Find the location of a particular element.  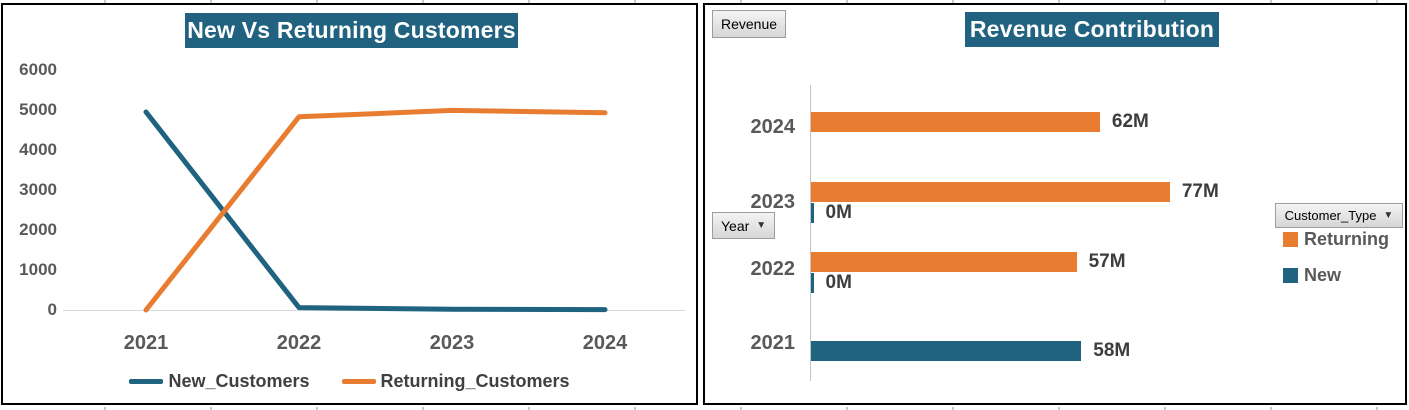

category-axis-label: 2022 is located at coordinates (773, 269).